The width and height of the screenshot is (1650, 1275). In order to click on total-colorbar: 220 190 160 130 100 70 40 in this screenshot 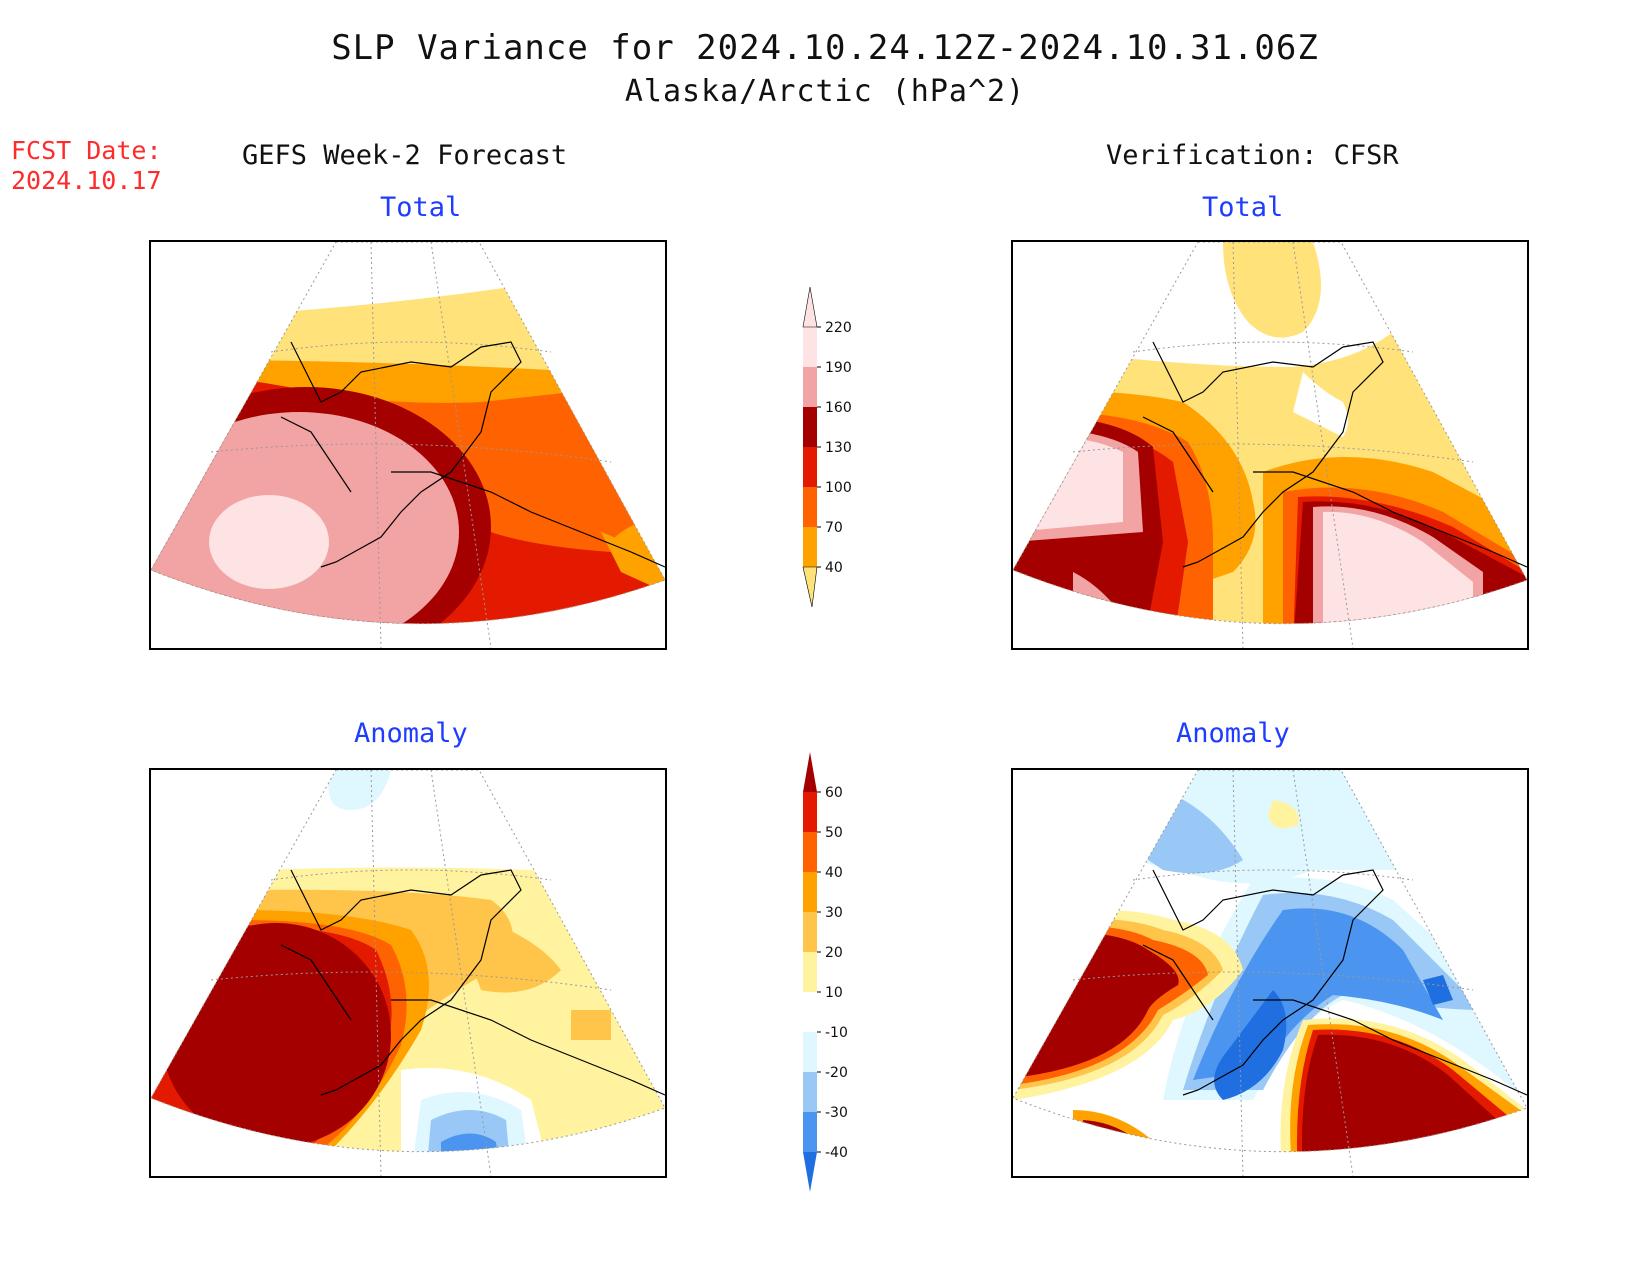, I will do `click(827, 447)`.